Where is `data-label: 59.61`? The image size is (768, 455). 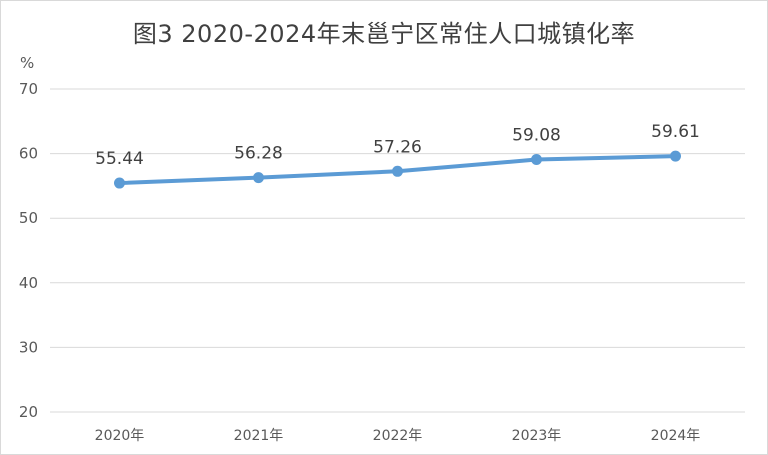
data-label: 59.61 is located at coordinates (675, 132).